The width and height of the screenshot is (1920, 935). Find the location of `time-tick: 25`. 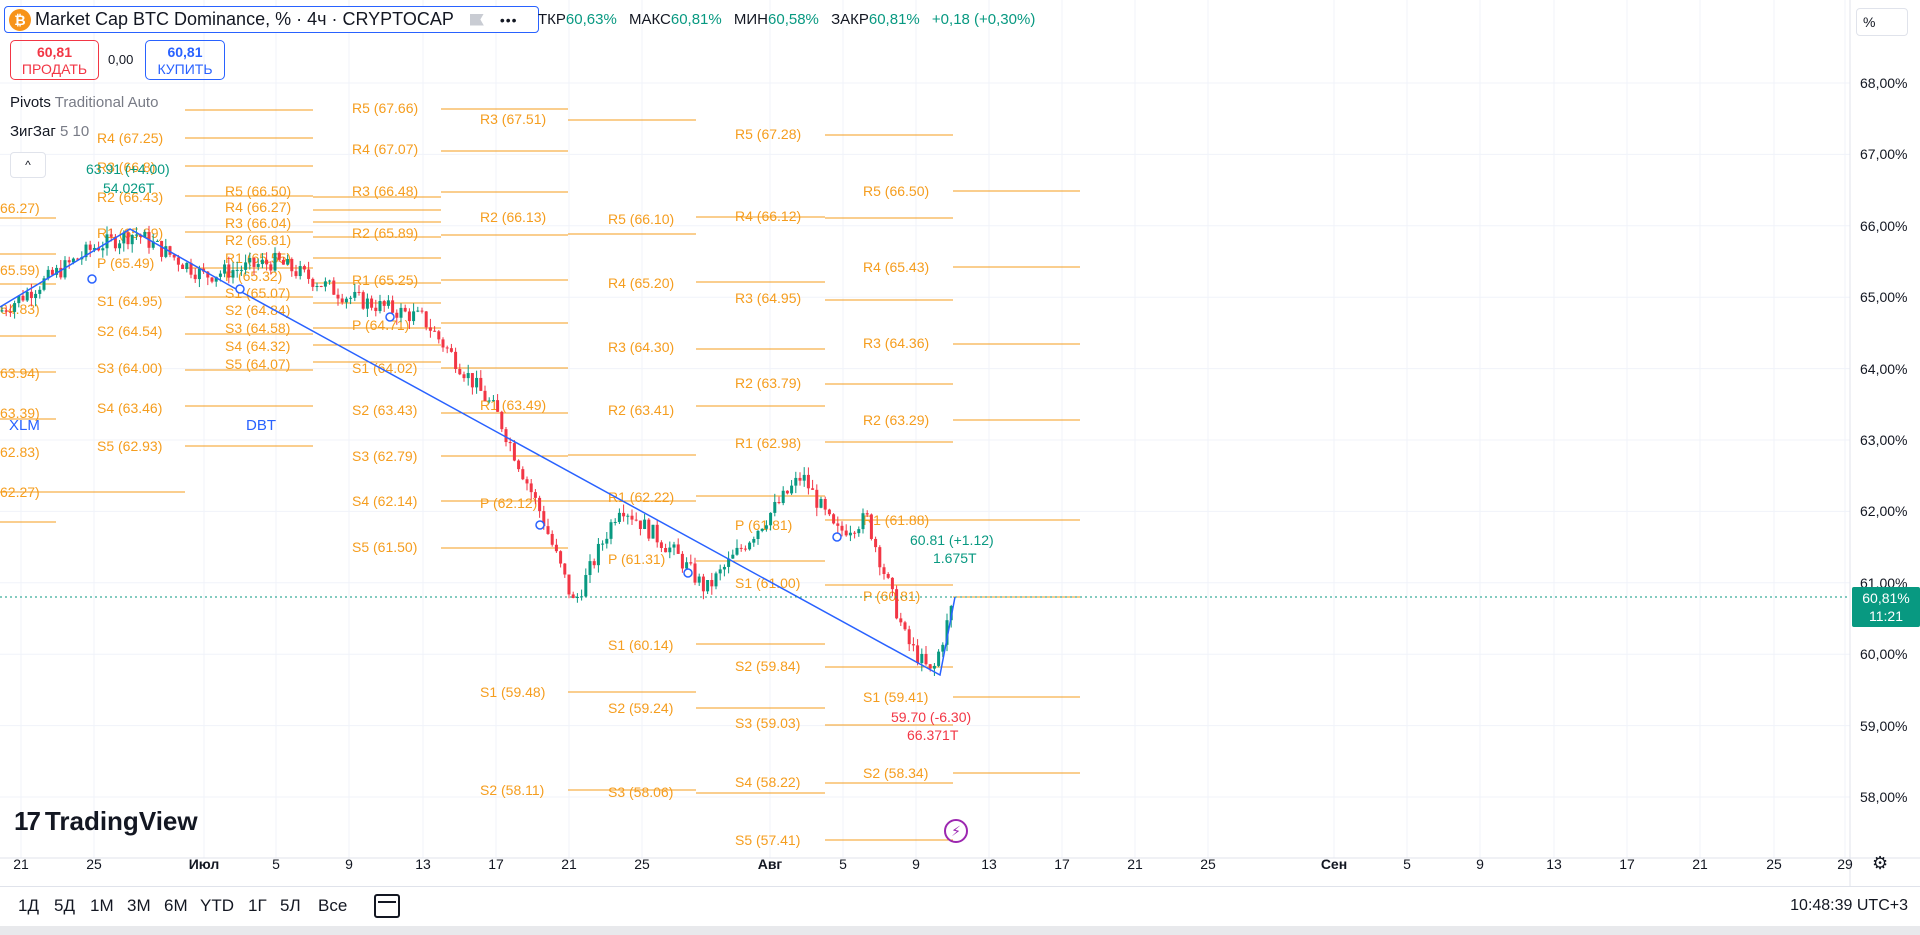

time-tick: 25 is located at coordinates (642, 864).